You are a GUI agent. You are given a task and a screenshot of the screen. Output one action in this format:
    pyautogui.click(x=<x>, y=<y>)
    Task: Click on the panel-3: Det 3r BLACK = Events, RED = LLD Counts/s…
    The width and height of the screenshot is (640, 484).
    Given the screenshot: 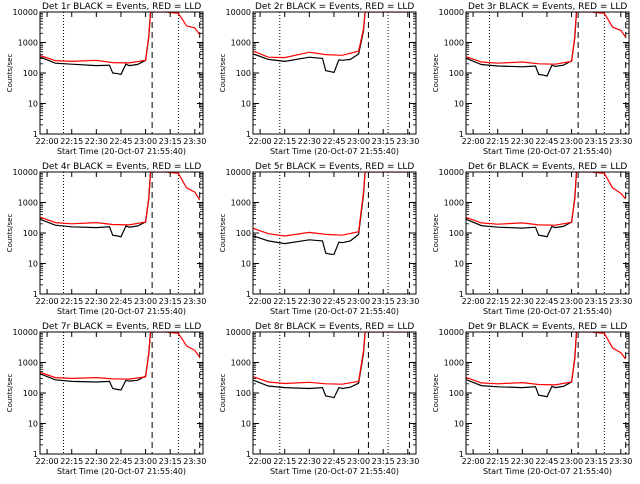 What is the action you would take?
    pyautogui.click(x=532, y=79)
    